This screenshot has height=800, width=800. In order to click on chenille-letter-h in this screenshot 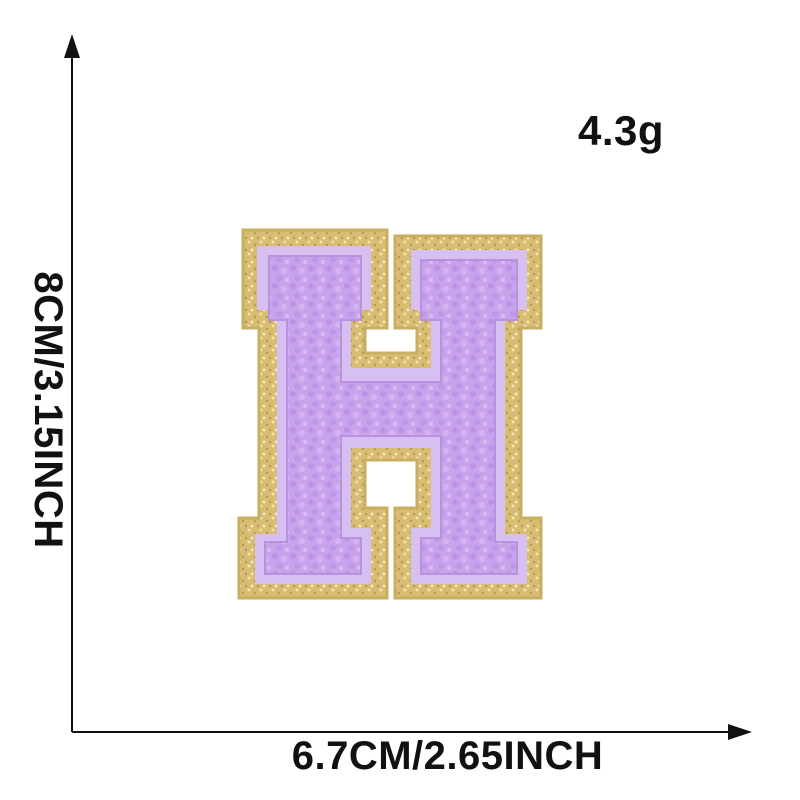, I will do `click(391, 415)`.